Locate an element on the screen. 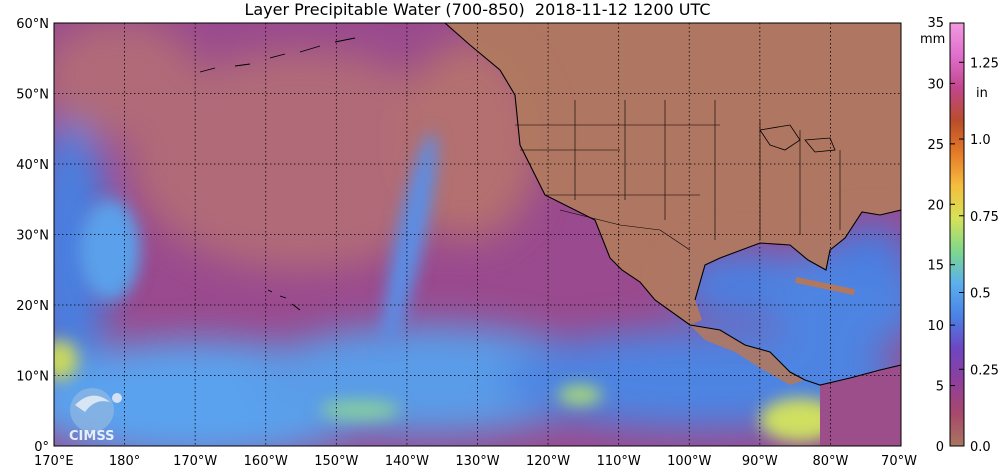  colorbar-mm-tick: 20 is located at coordinates (935, 205).